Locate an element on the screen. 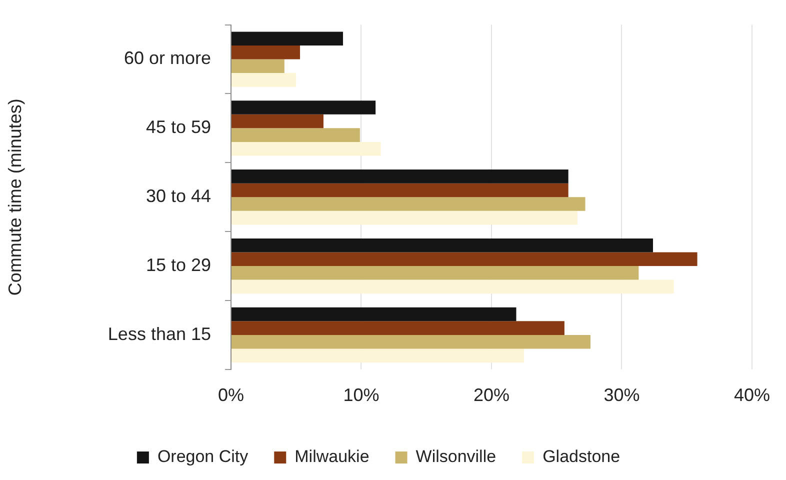 The width and height of the screenshot is (786, 480). x-tick-label: 30% is located at coordinates (622, 395).